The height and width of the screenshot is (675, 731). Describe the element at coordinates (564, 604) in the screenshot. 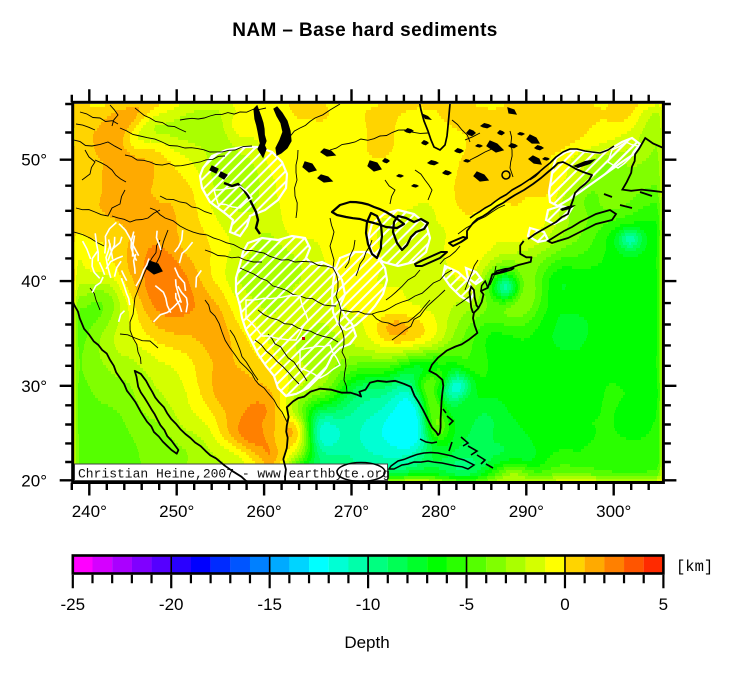

I see `svg-text: 0` at that location.